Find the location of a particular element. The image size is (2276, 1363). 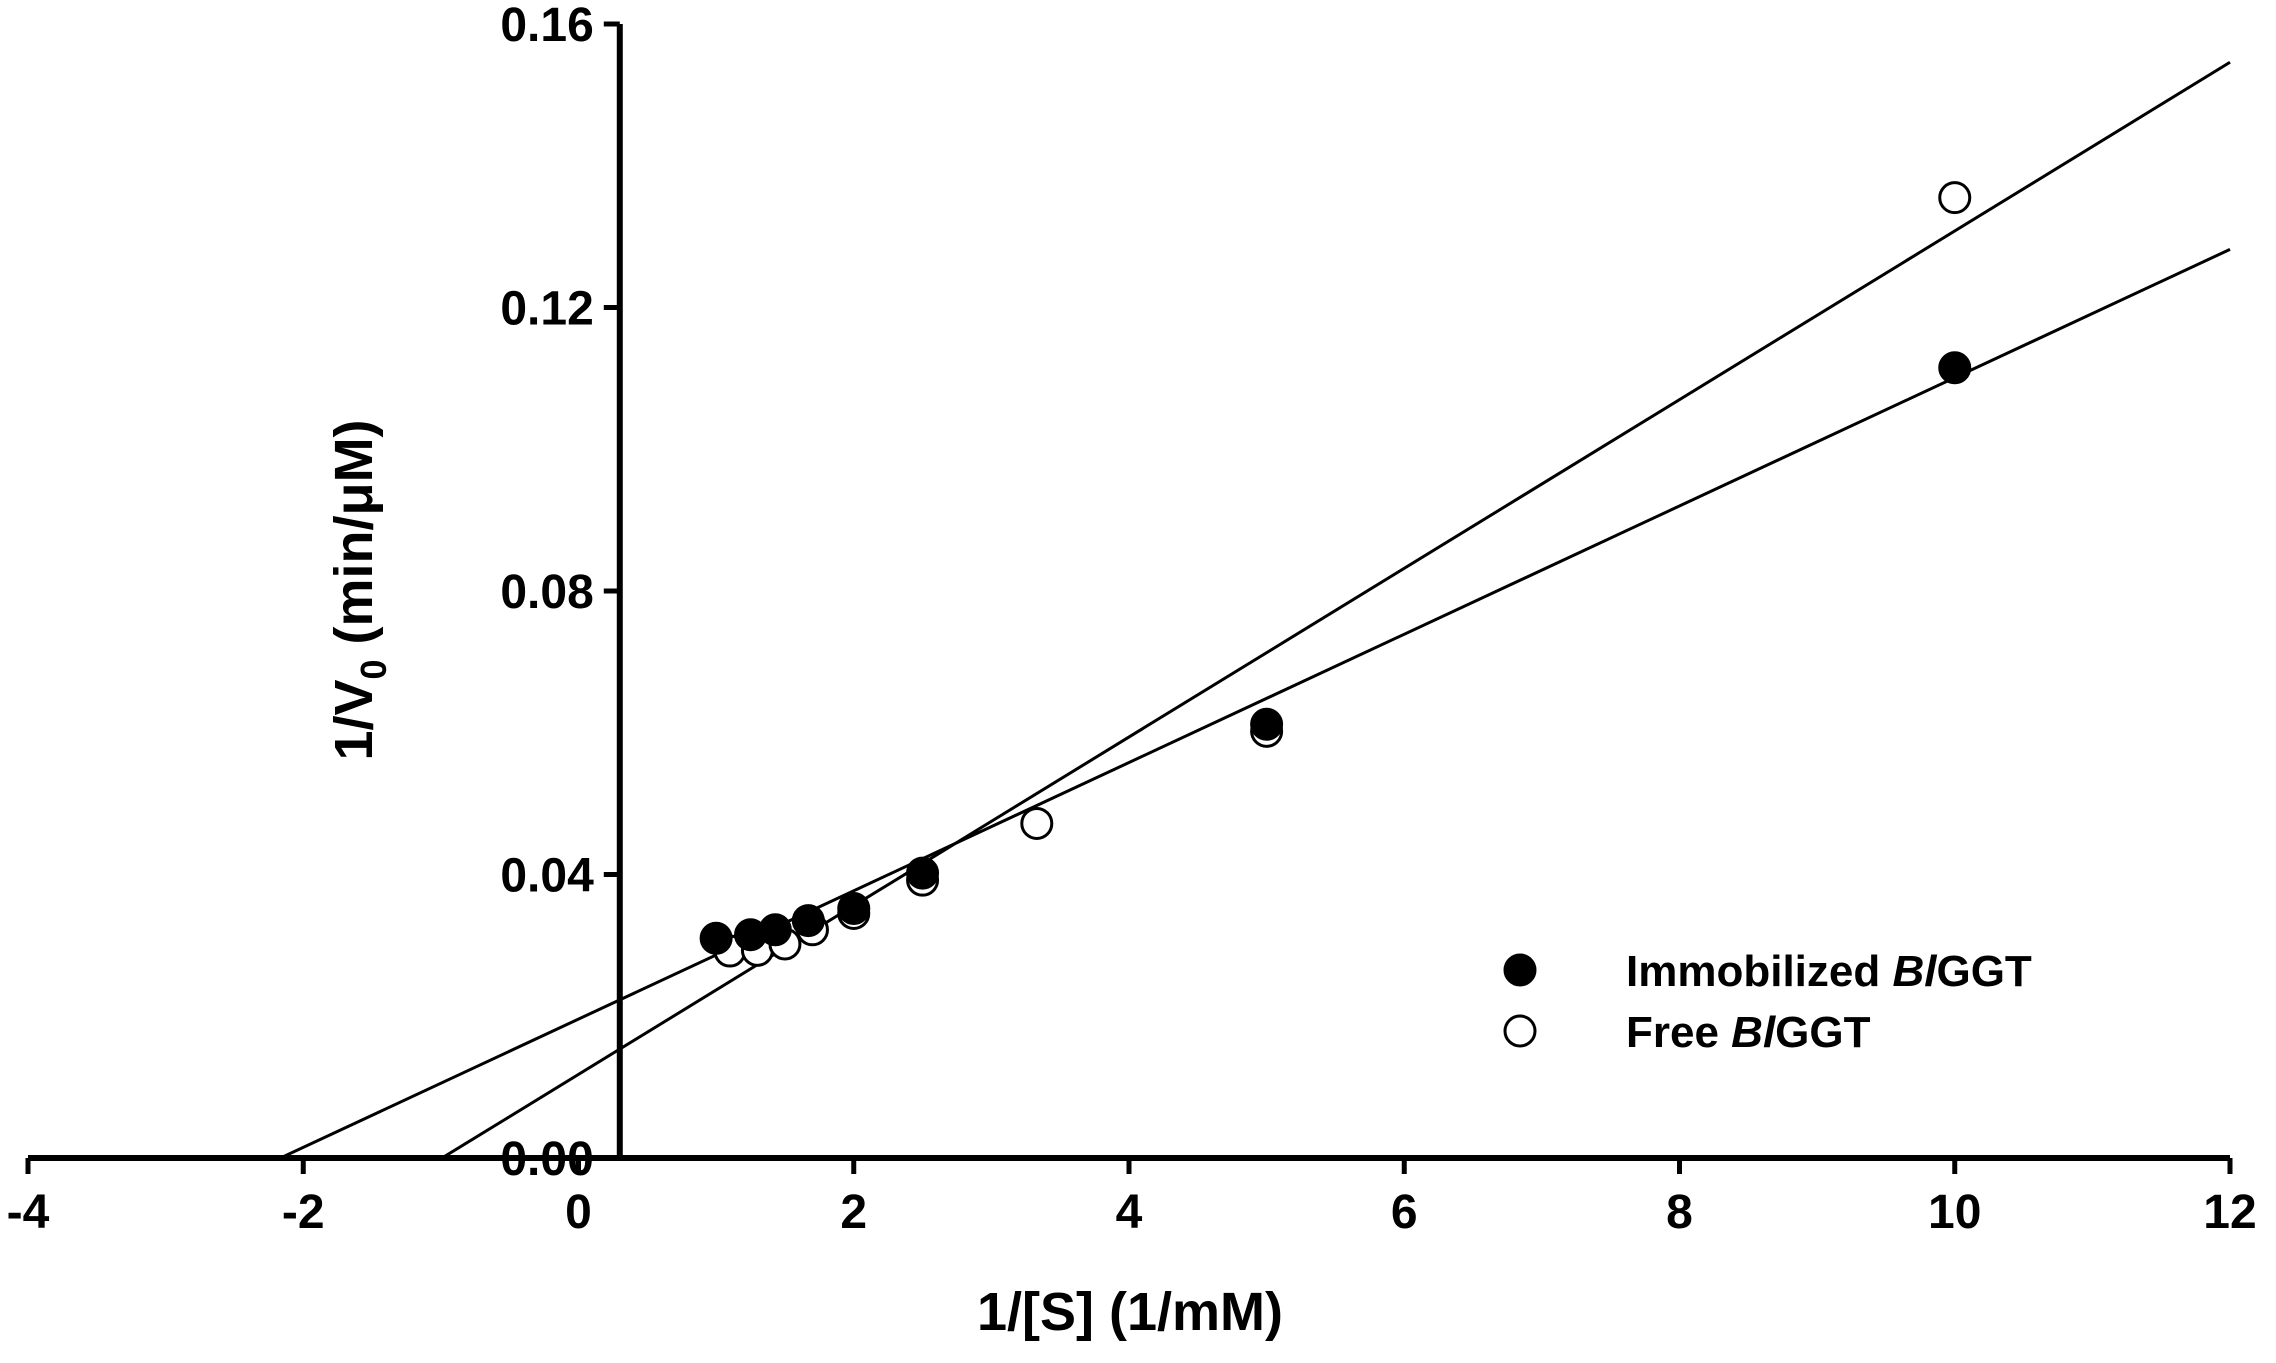

x-tick-label: 2 is located at coordinates (853, 1212).